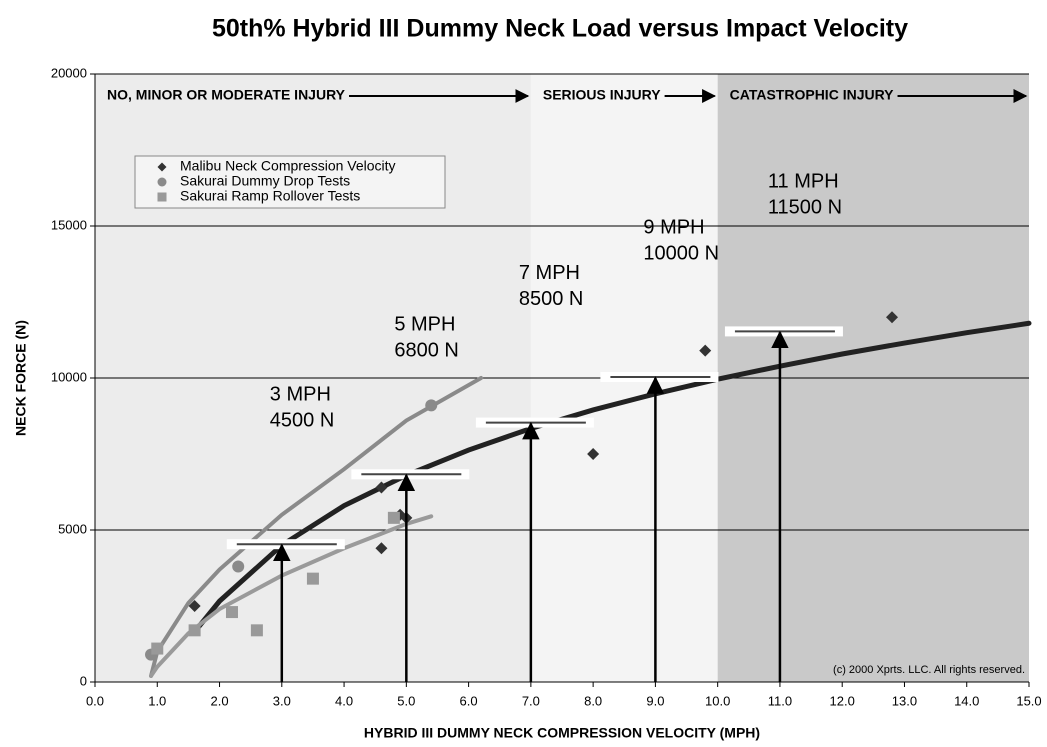 The image size is (1047, 747). What do you see at coordinates (593, 700) in the screenshot?
I see `x-tick-label: 8.0` at bounding box center [593, 700].